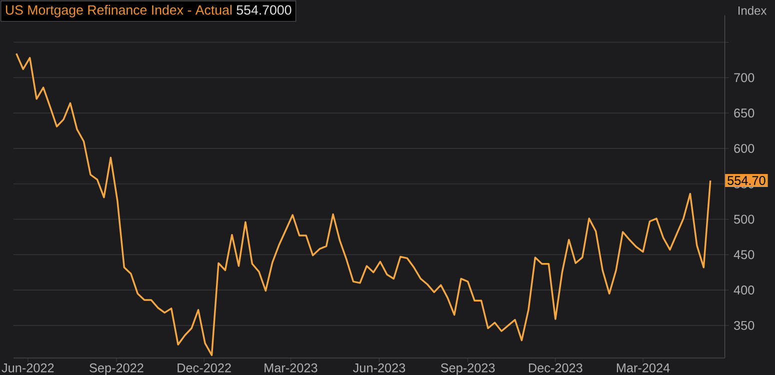 This screenshot has height=375, width=775. Describe the element at coordinates (744, 77) in the screenshot. I see `y-tick-label: 700` at that location.